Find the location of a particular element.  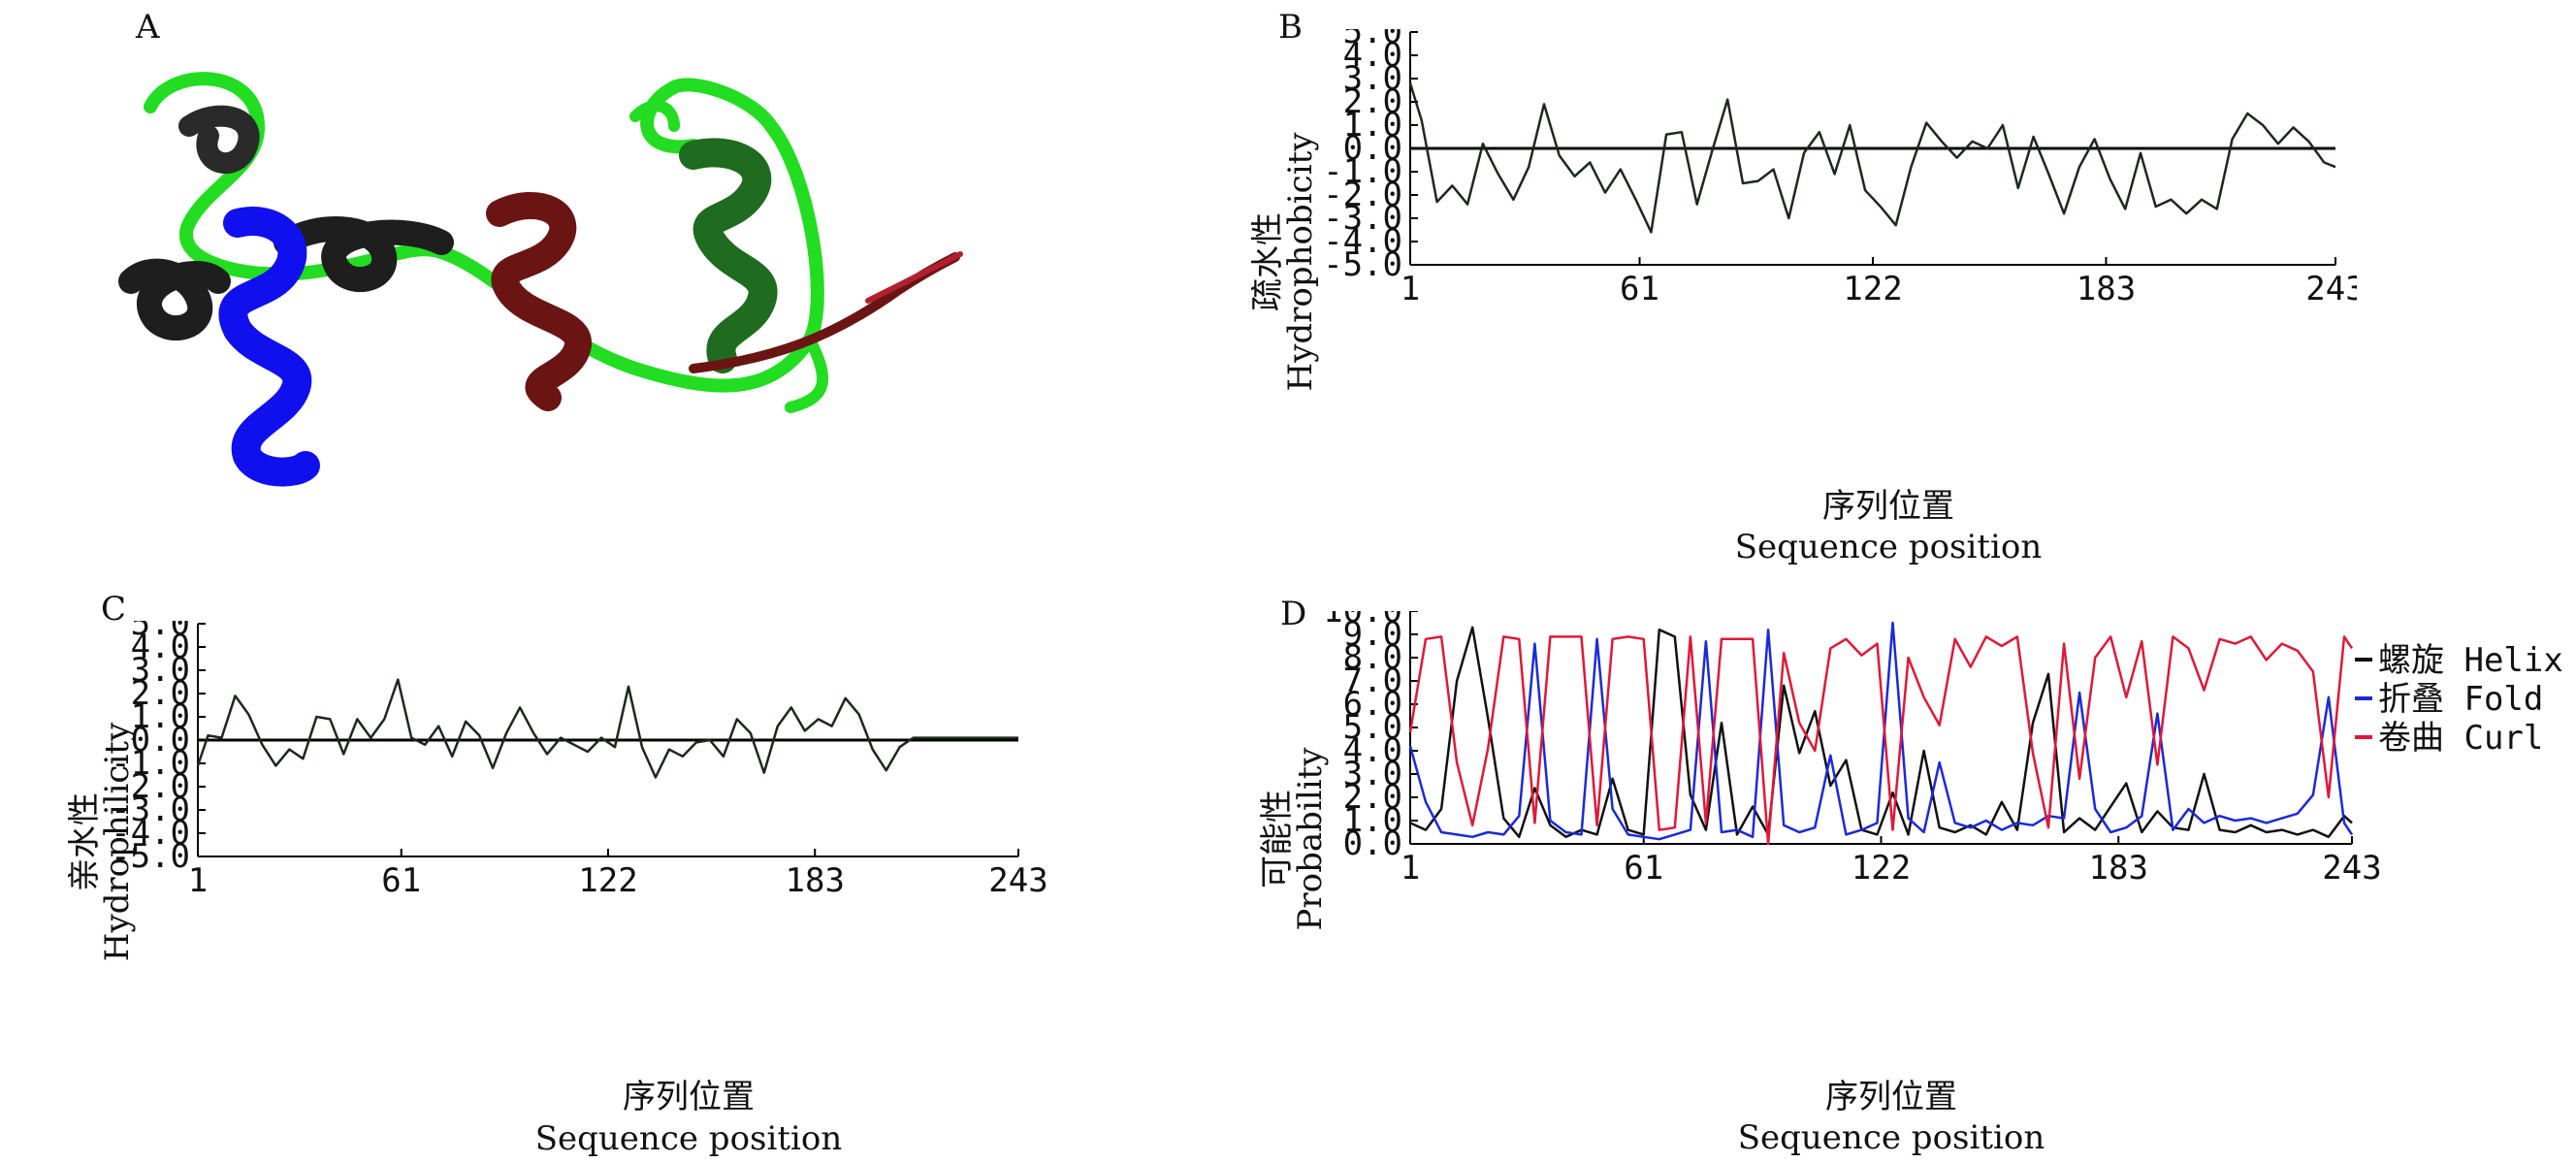

helix-series-line is located at coordinates (1881, 732).